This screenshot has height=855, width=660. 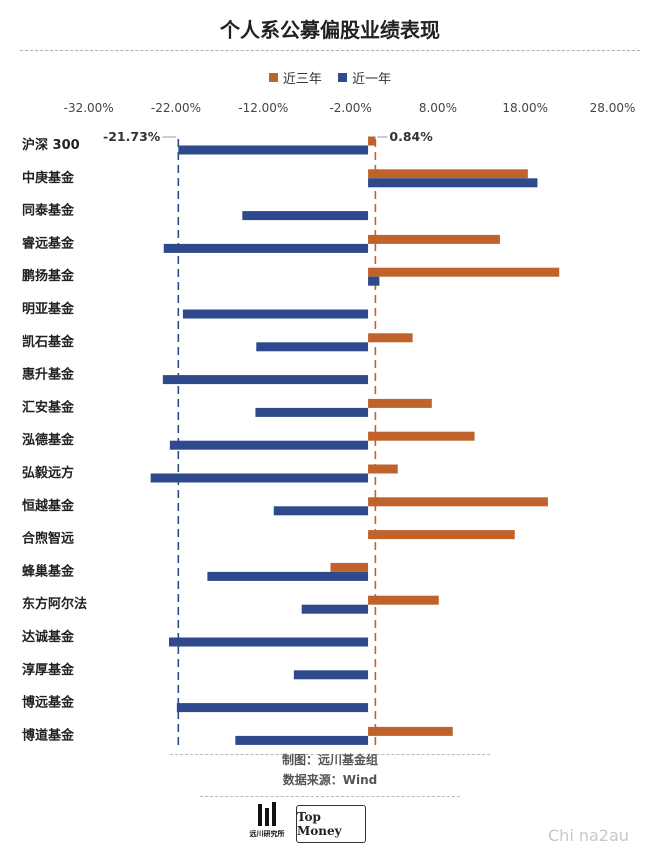 I want to click on top-money-logo: Top Money, so click(x=331, y=824).